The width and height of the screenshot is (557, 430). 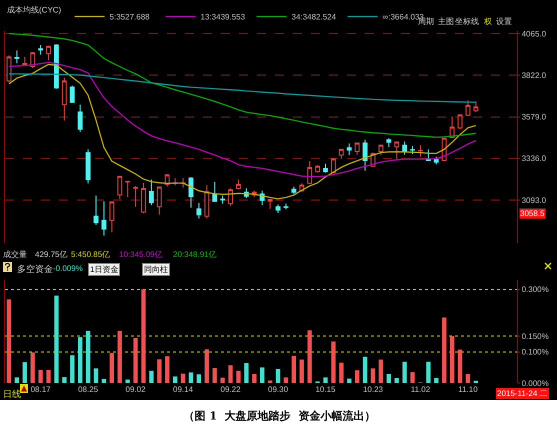 What do you see at coordinates (141, 254) in the screenshot?
I see `text: 10:345.09亿` at bounding box center [141, 254].